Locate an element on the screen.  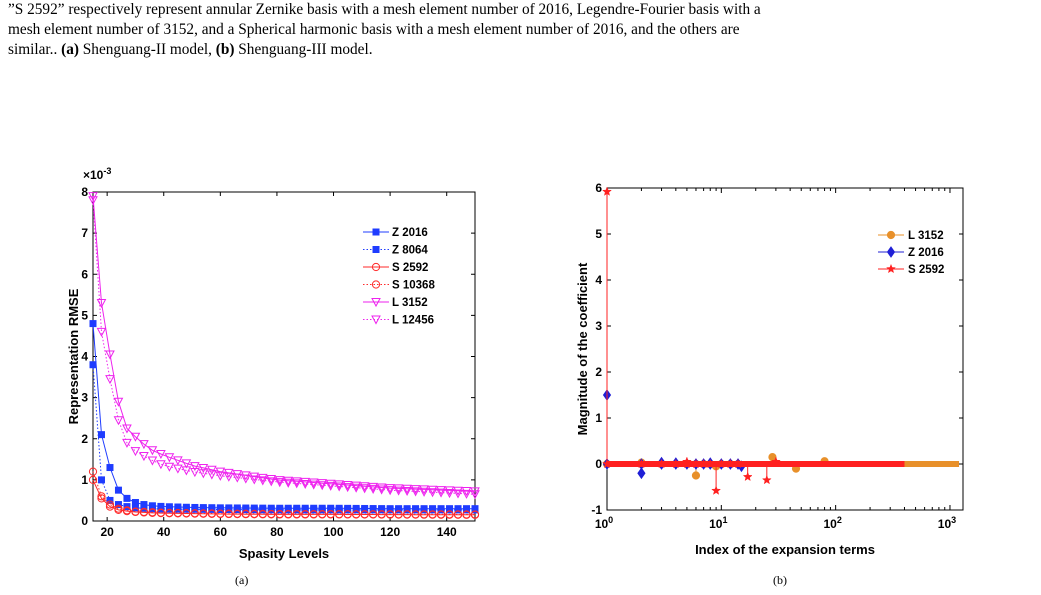
y-tick-label: 0 is located at coordinates (598, 464).